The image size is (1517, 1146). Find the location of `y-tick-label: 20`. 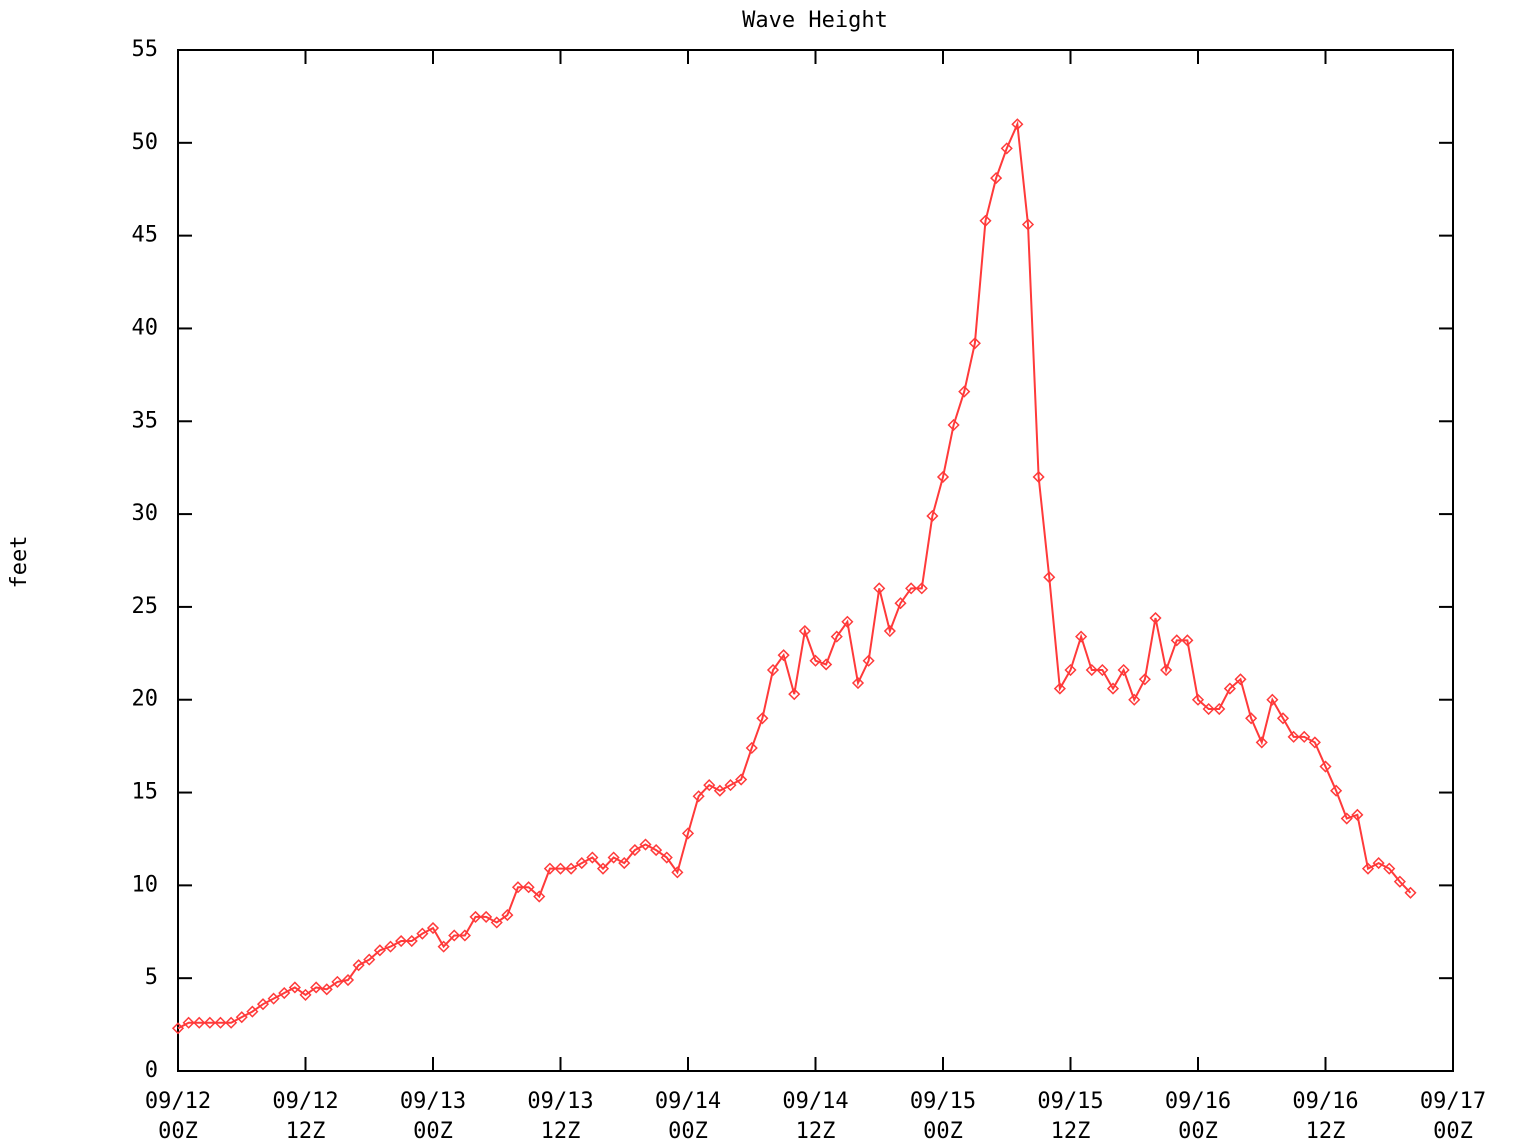

y-tick-label: 20 is located at coordinates (145, 699).